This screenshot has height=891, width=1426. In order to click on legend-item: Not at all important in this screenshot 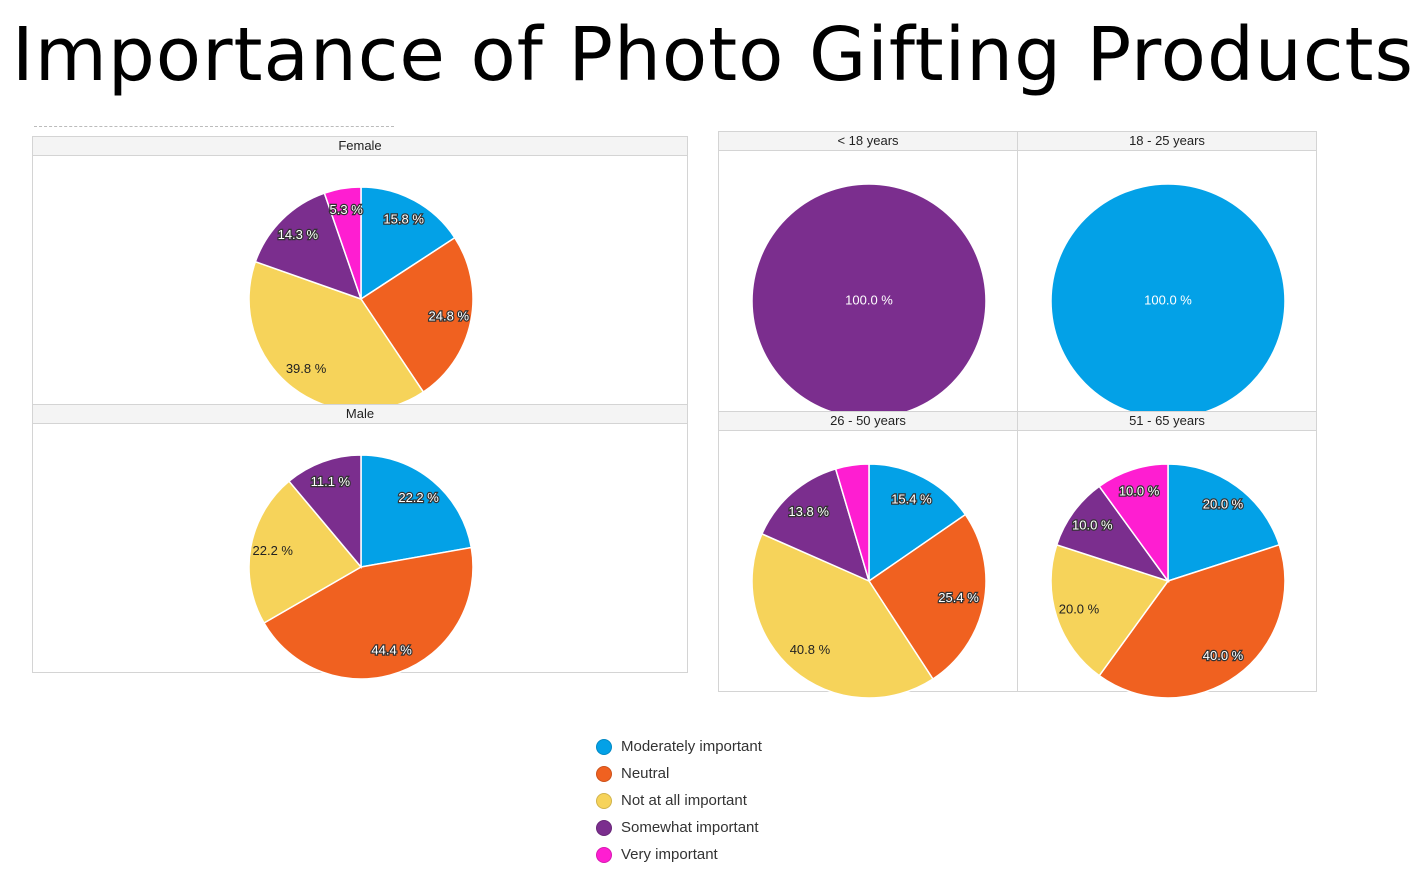, I will do `click(679, 800)`.